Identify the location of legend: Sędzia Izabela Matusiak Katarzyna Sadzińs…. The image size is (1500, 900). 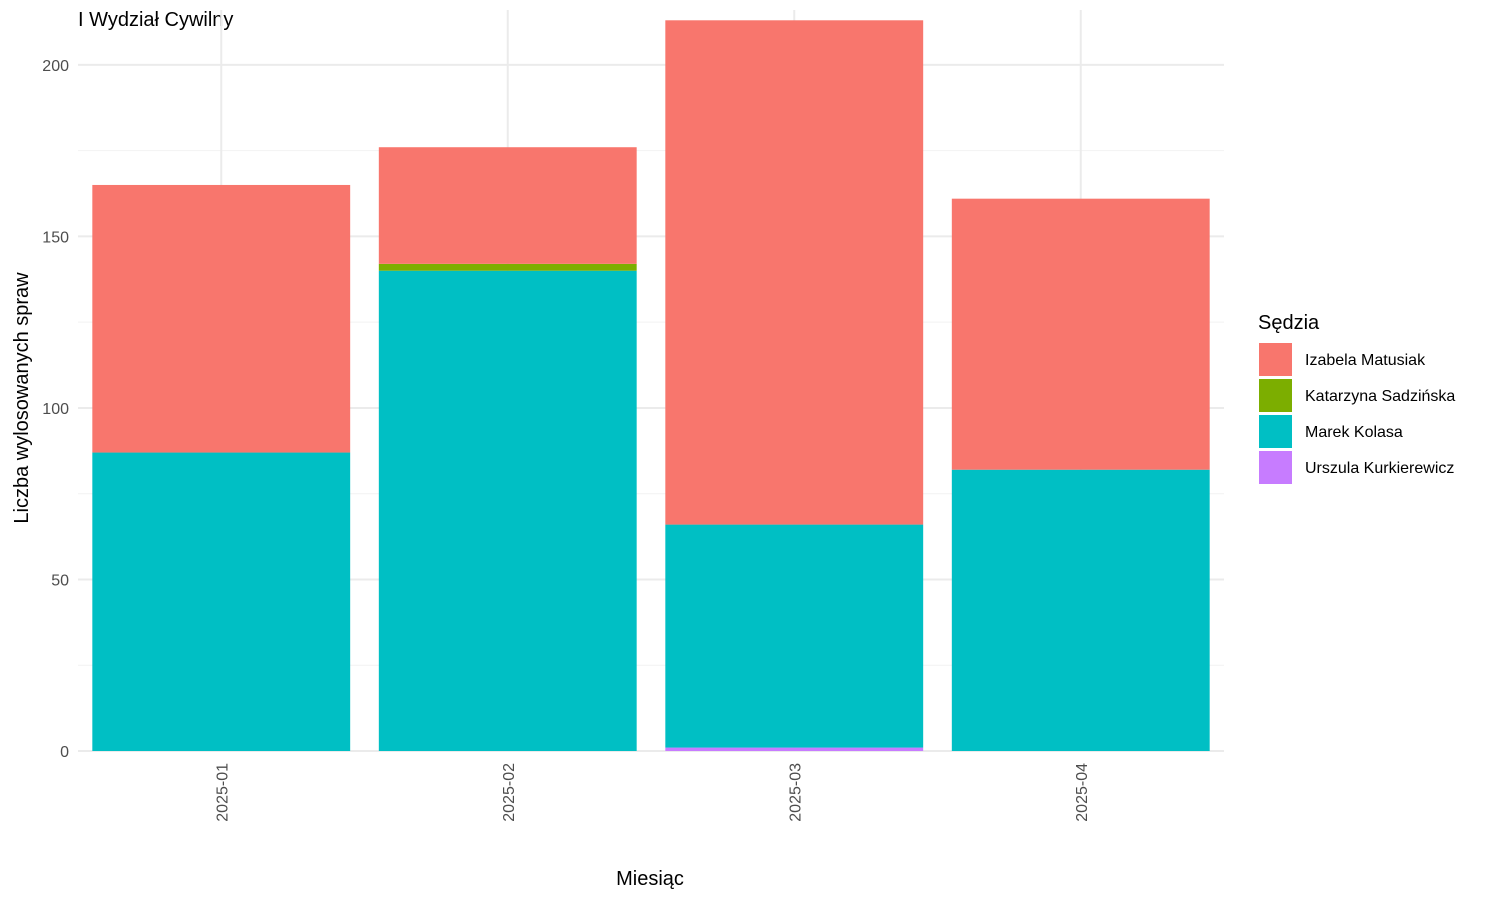
(1356, 398).